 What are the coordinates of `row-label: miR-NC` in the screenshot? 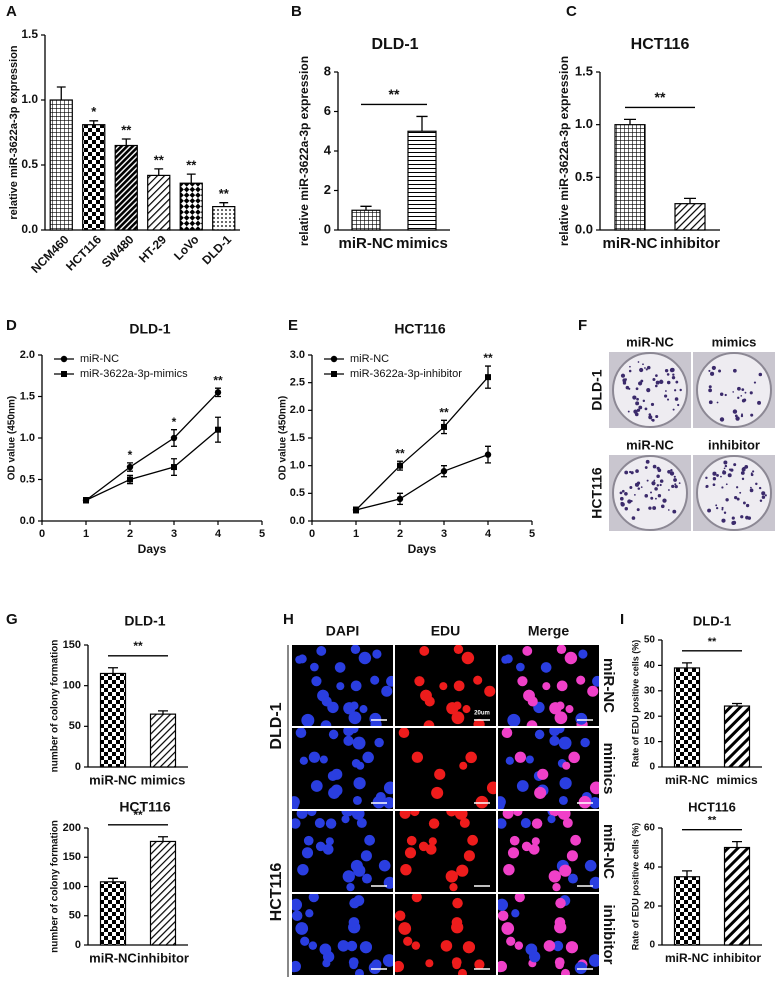 It's located at (608, 685).